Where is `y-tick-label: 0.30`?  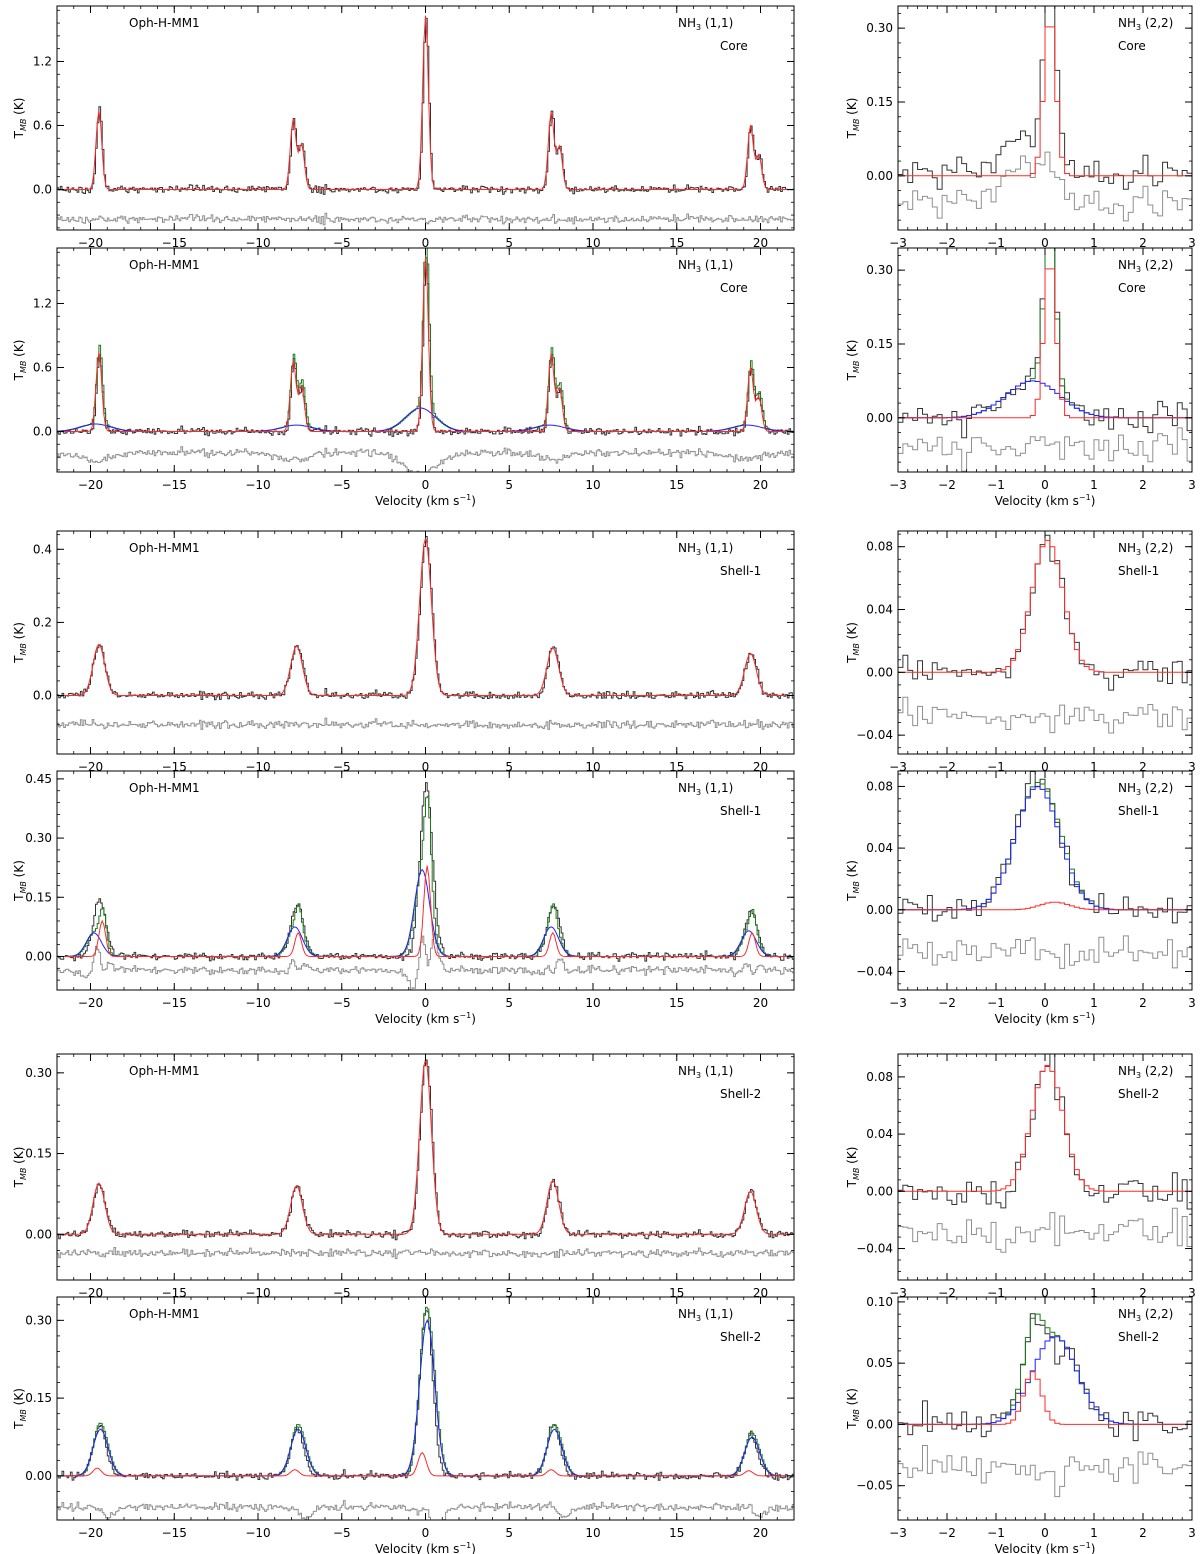
y-tick-label: 0.30 is located at coordinates (879, 270).